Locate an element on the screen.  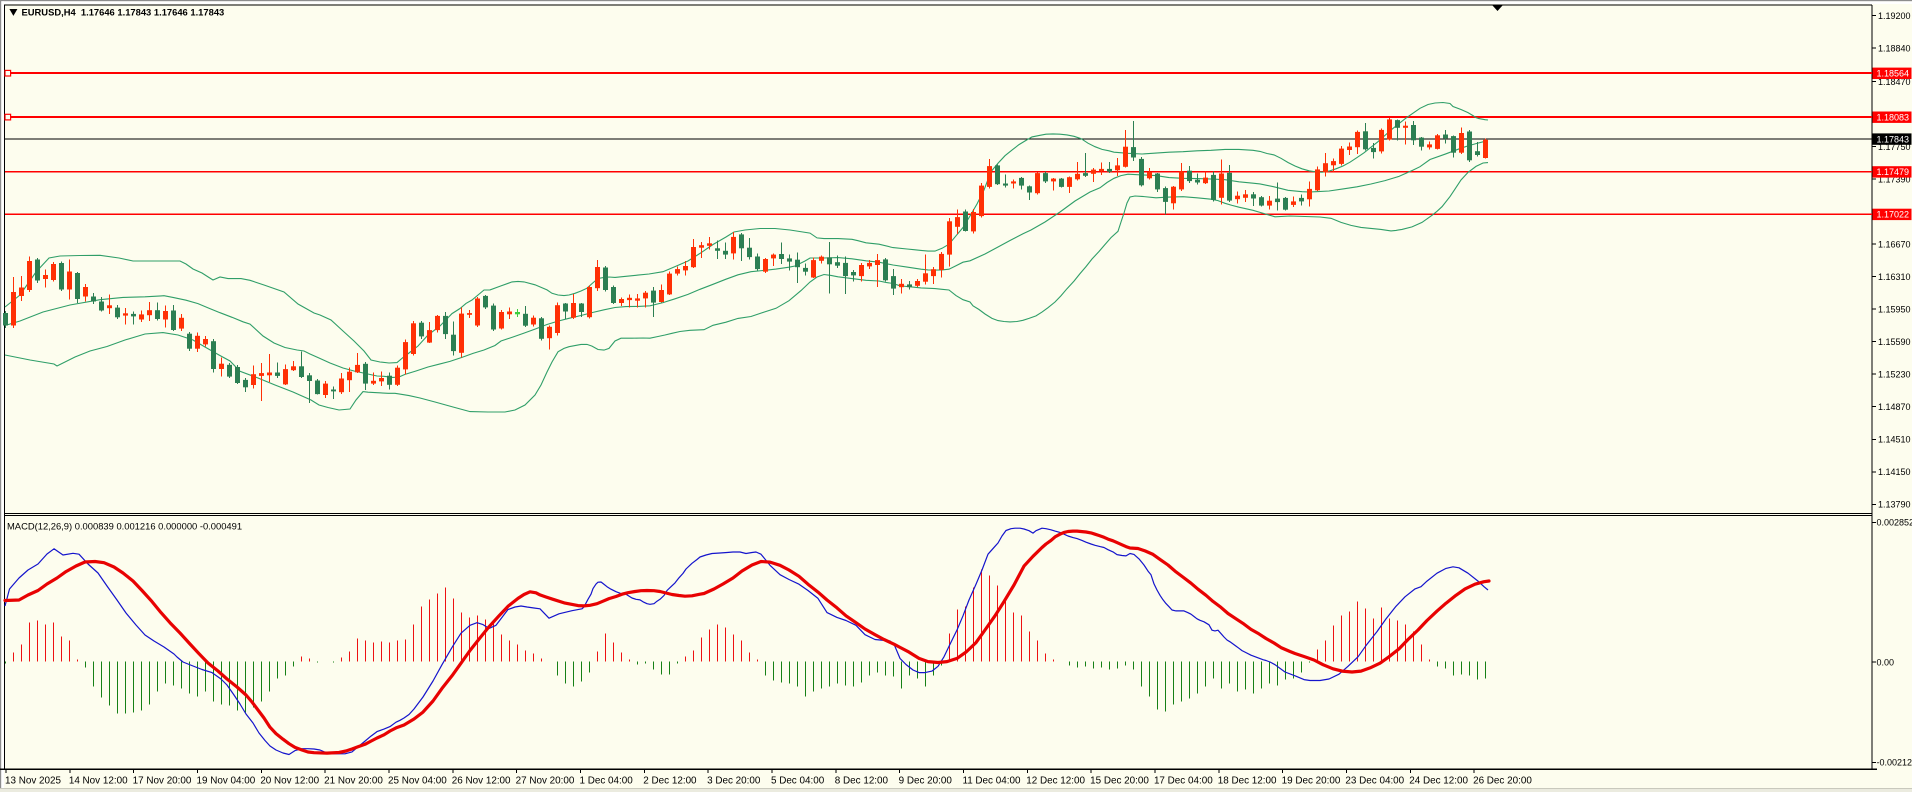
svg-text: 20 Nov 12:00 is located at coordinates (289, 781).